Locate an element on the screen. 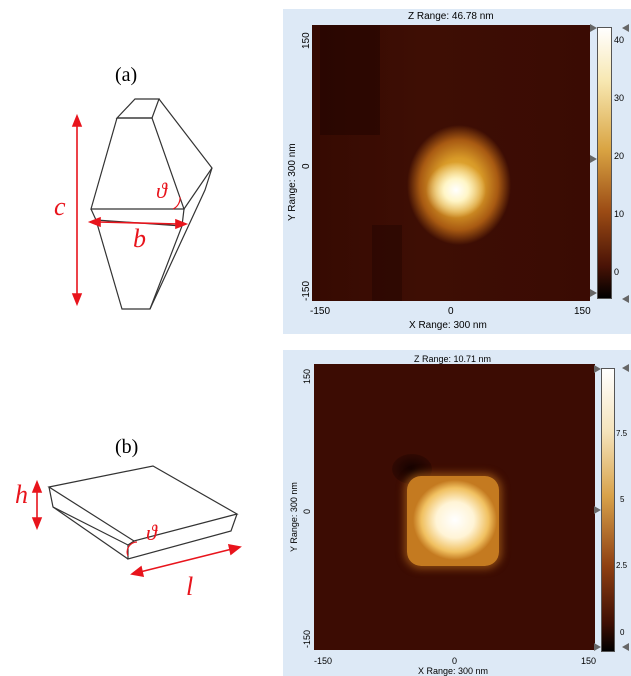 This screenshot has width=631, height=676. colorbar-tick-40: 40 is located at coordinates (619, 40).